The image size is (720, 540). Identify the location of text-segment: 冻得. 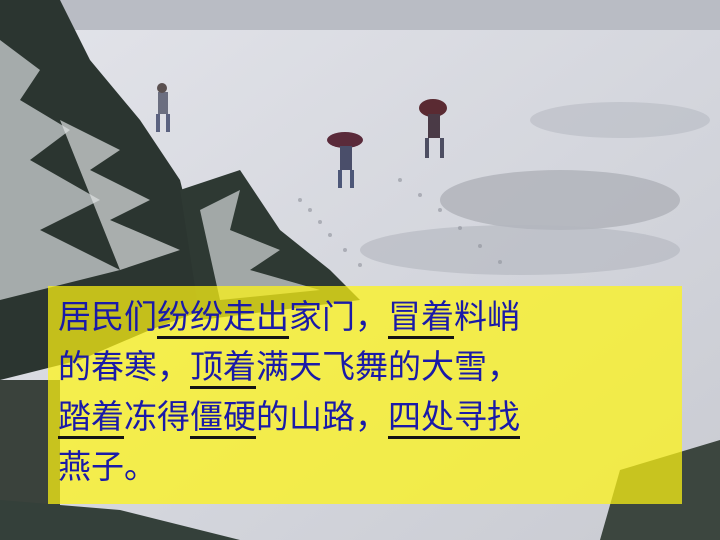
(157, 416).